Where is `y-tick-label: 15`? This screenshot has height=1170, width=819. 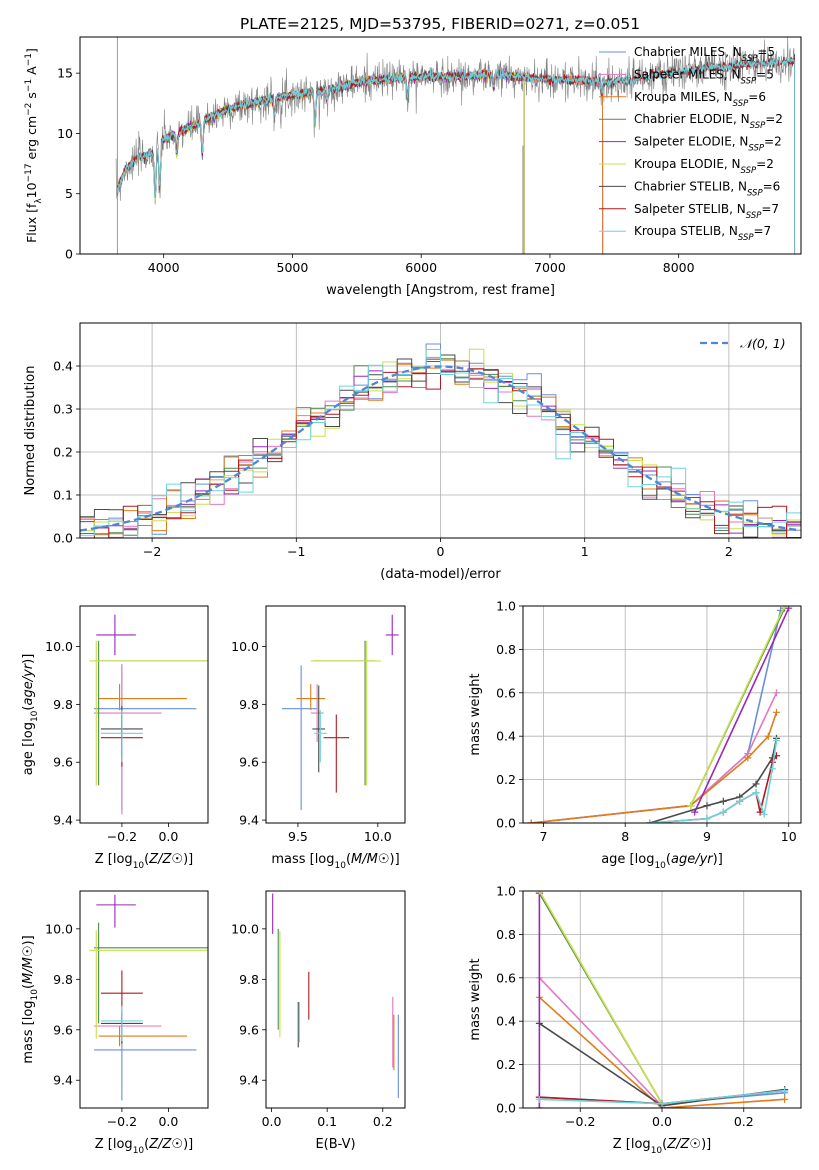
y-tick-label: 15 is located at coordinates (65, 73).